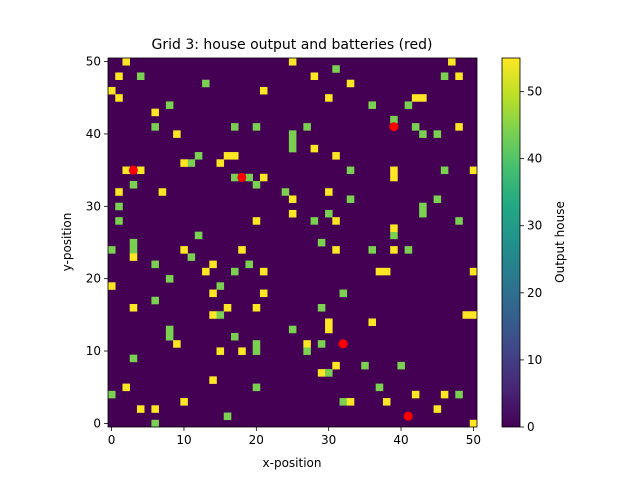 Image resolution: width=640 pixels, height=480 pixels. Describe the element at coordinates (97, 423) in the screenshot. I see `y-tick-label: 0` at that location.